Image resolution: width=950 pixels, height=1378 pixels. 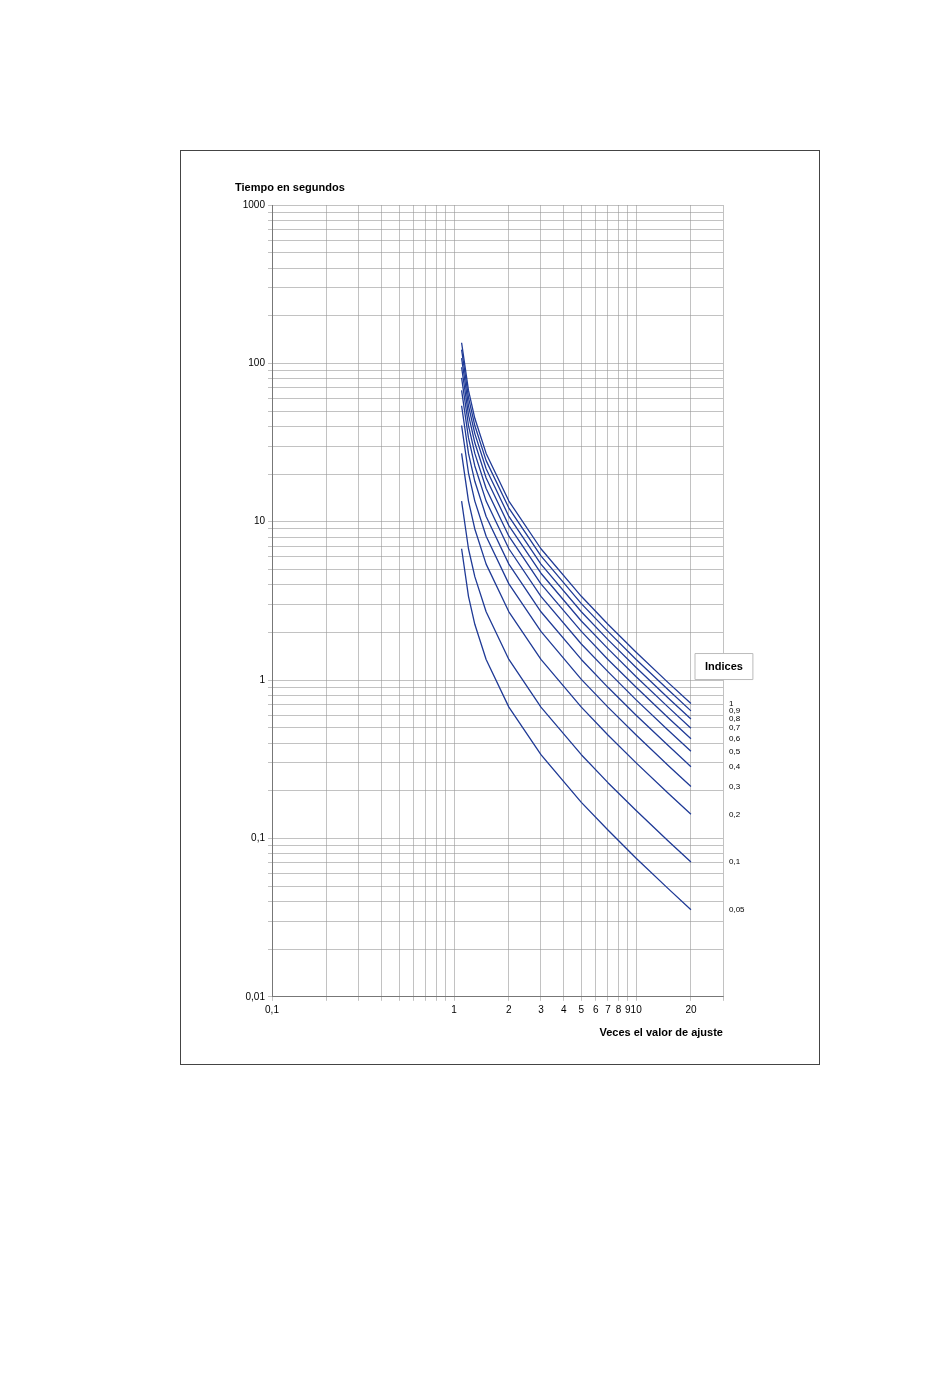 I want to click on x-tick-label: 1, so click(x=454, y=1009).